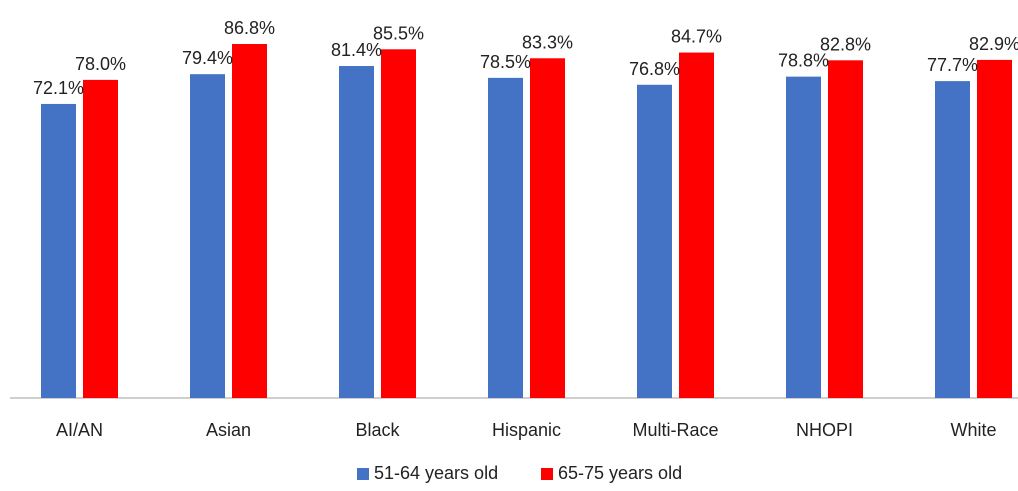  What do you see at coordinates (100, 238) in the screenshot?
I see `bar-series2-ai-an` at bounding box center [100, 238].